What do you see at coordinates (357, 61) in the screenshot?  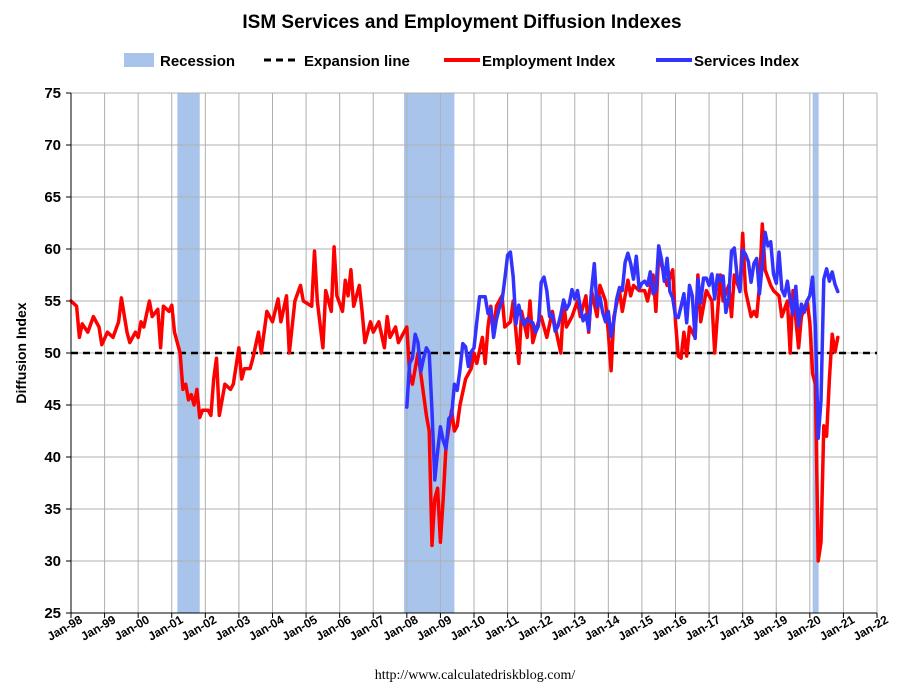 I see `legend-expansion-label: Expansion line` at bounding box center [357, 61].